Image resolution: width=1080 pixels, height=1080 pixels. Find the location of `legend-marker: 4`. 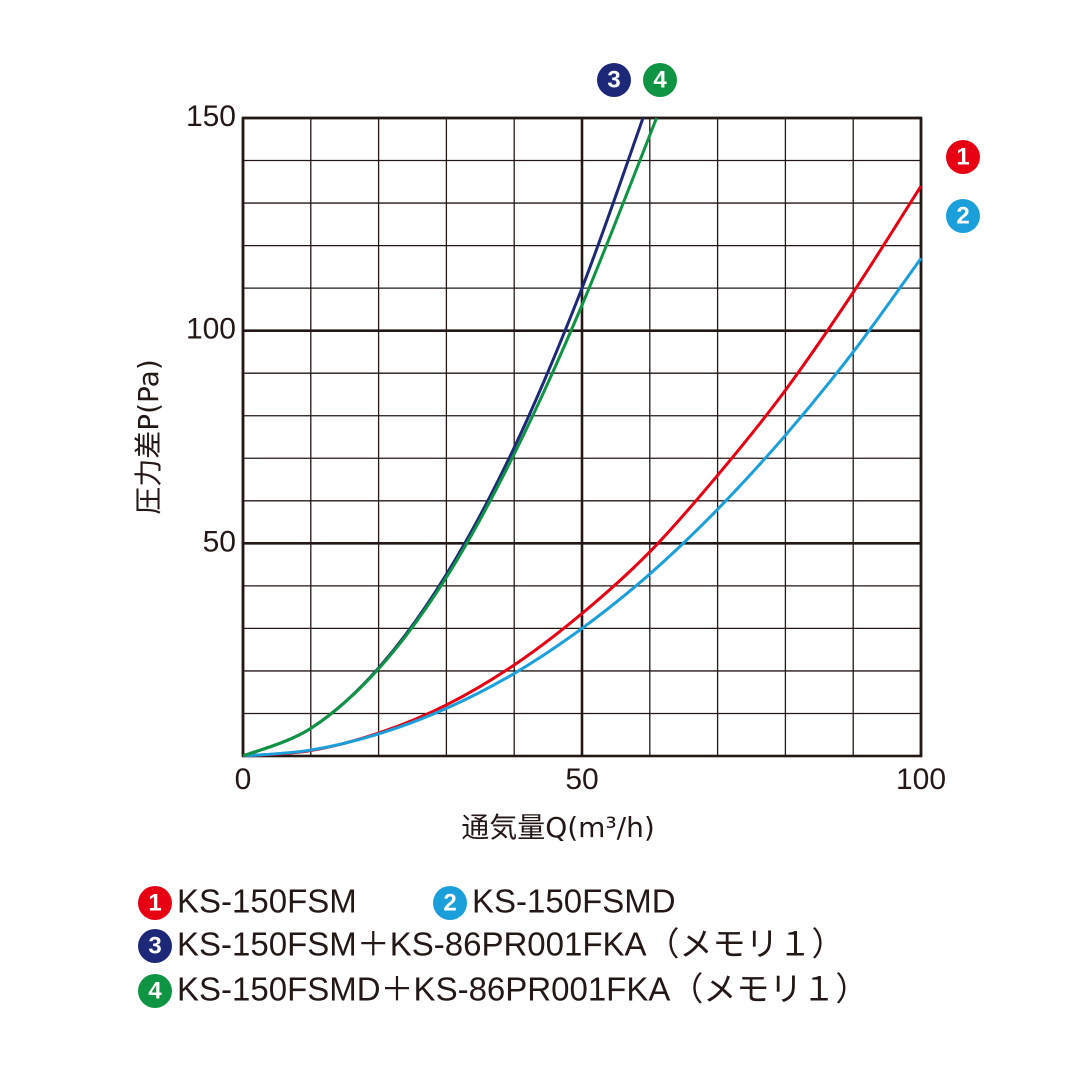

legend-marker: 4 is located at coordinates (155, 990).